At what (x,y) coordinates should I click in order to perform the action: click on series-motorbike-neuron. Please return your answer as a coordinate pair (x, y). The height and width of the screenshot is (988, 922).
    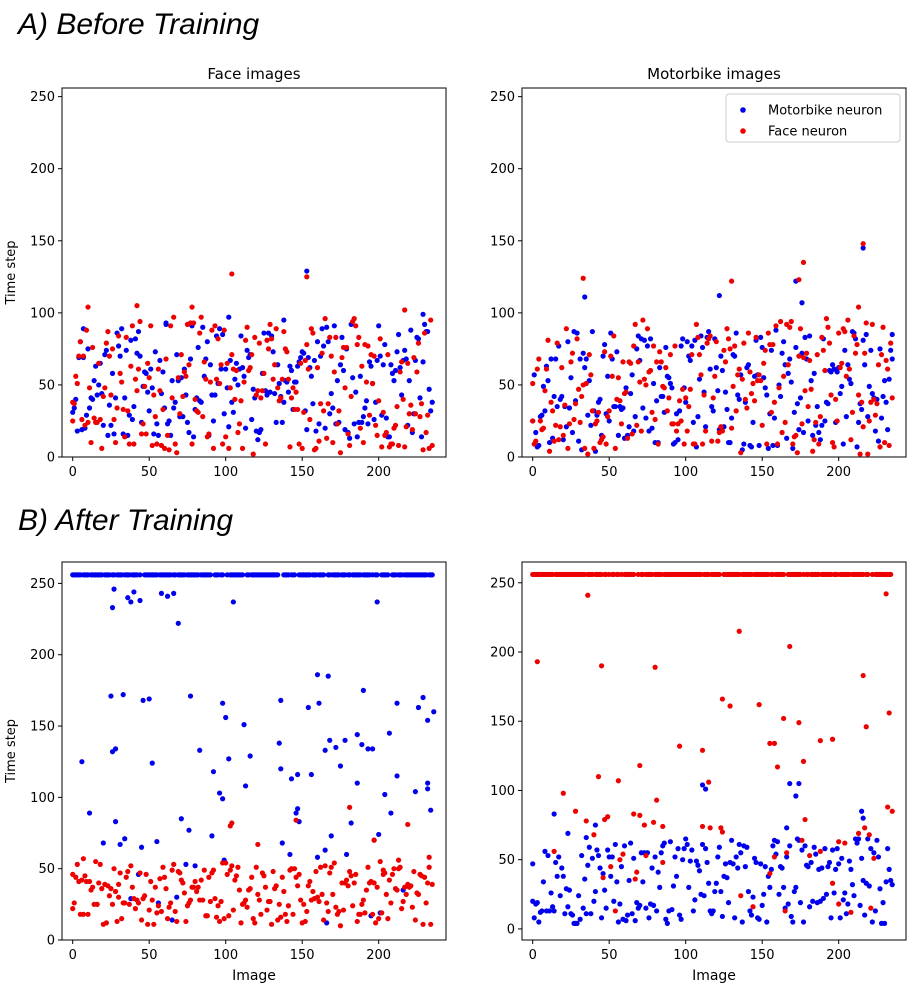
    Looking at the image, I should click on (712, 349).